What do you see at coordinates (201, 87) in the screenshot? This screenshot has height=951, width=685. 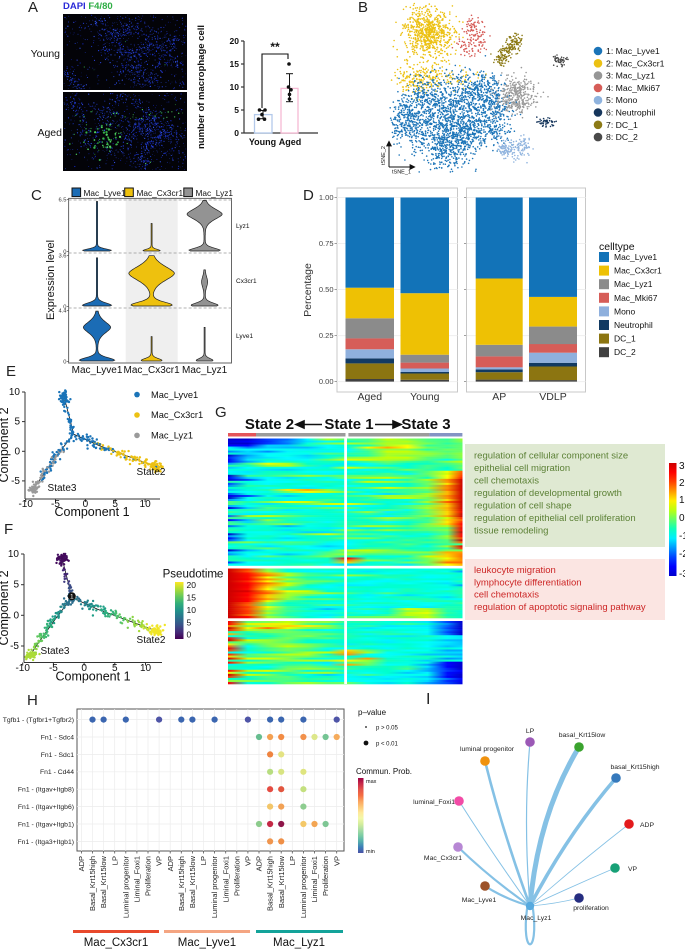 I see `svg-text: number of macrophage cell` at bounding box center [201, 87].